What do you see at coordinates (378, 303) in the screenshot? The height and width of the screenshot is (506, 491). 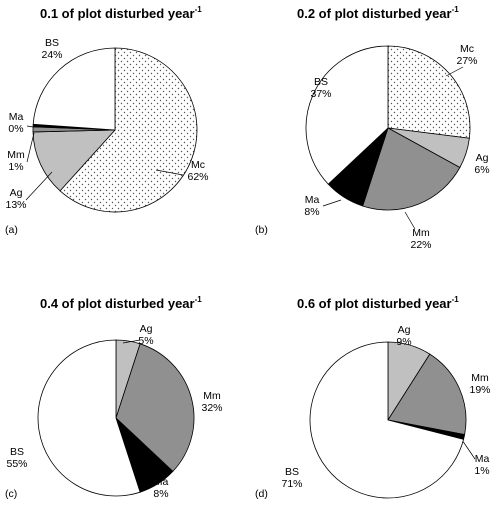 I see `chart-title: 0.6 of plot disturbed year-1` at bounding box center [378, 303].